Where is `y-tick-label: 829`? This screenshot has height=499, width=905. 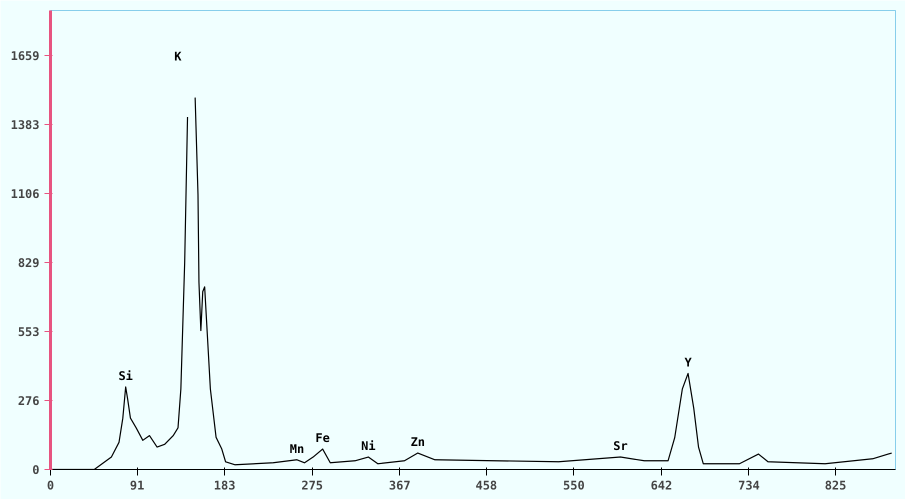
y-tick-label: 829 is located at coordinates (29, 263).